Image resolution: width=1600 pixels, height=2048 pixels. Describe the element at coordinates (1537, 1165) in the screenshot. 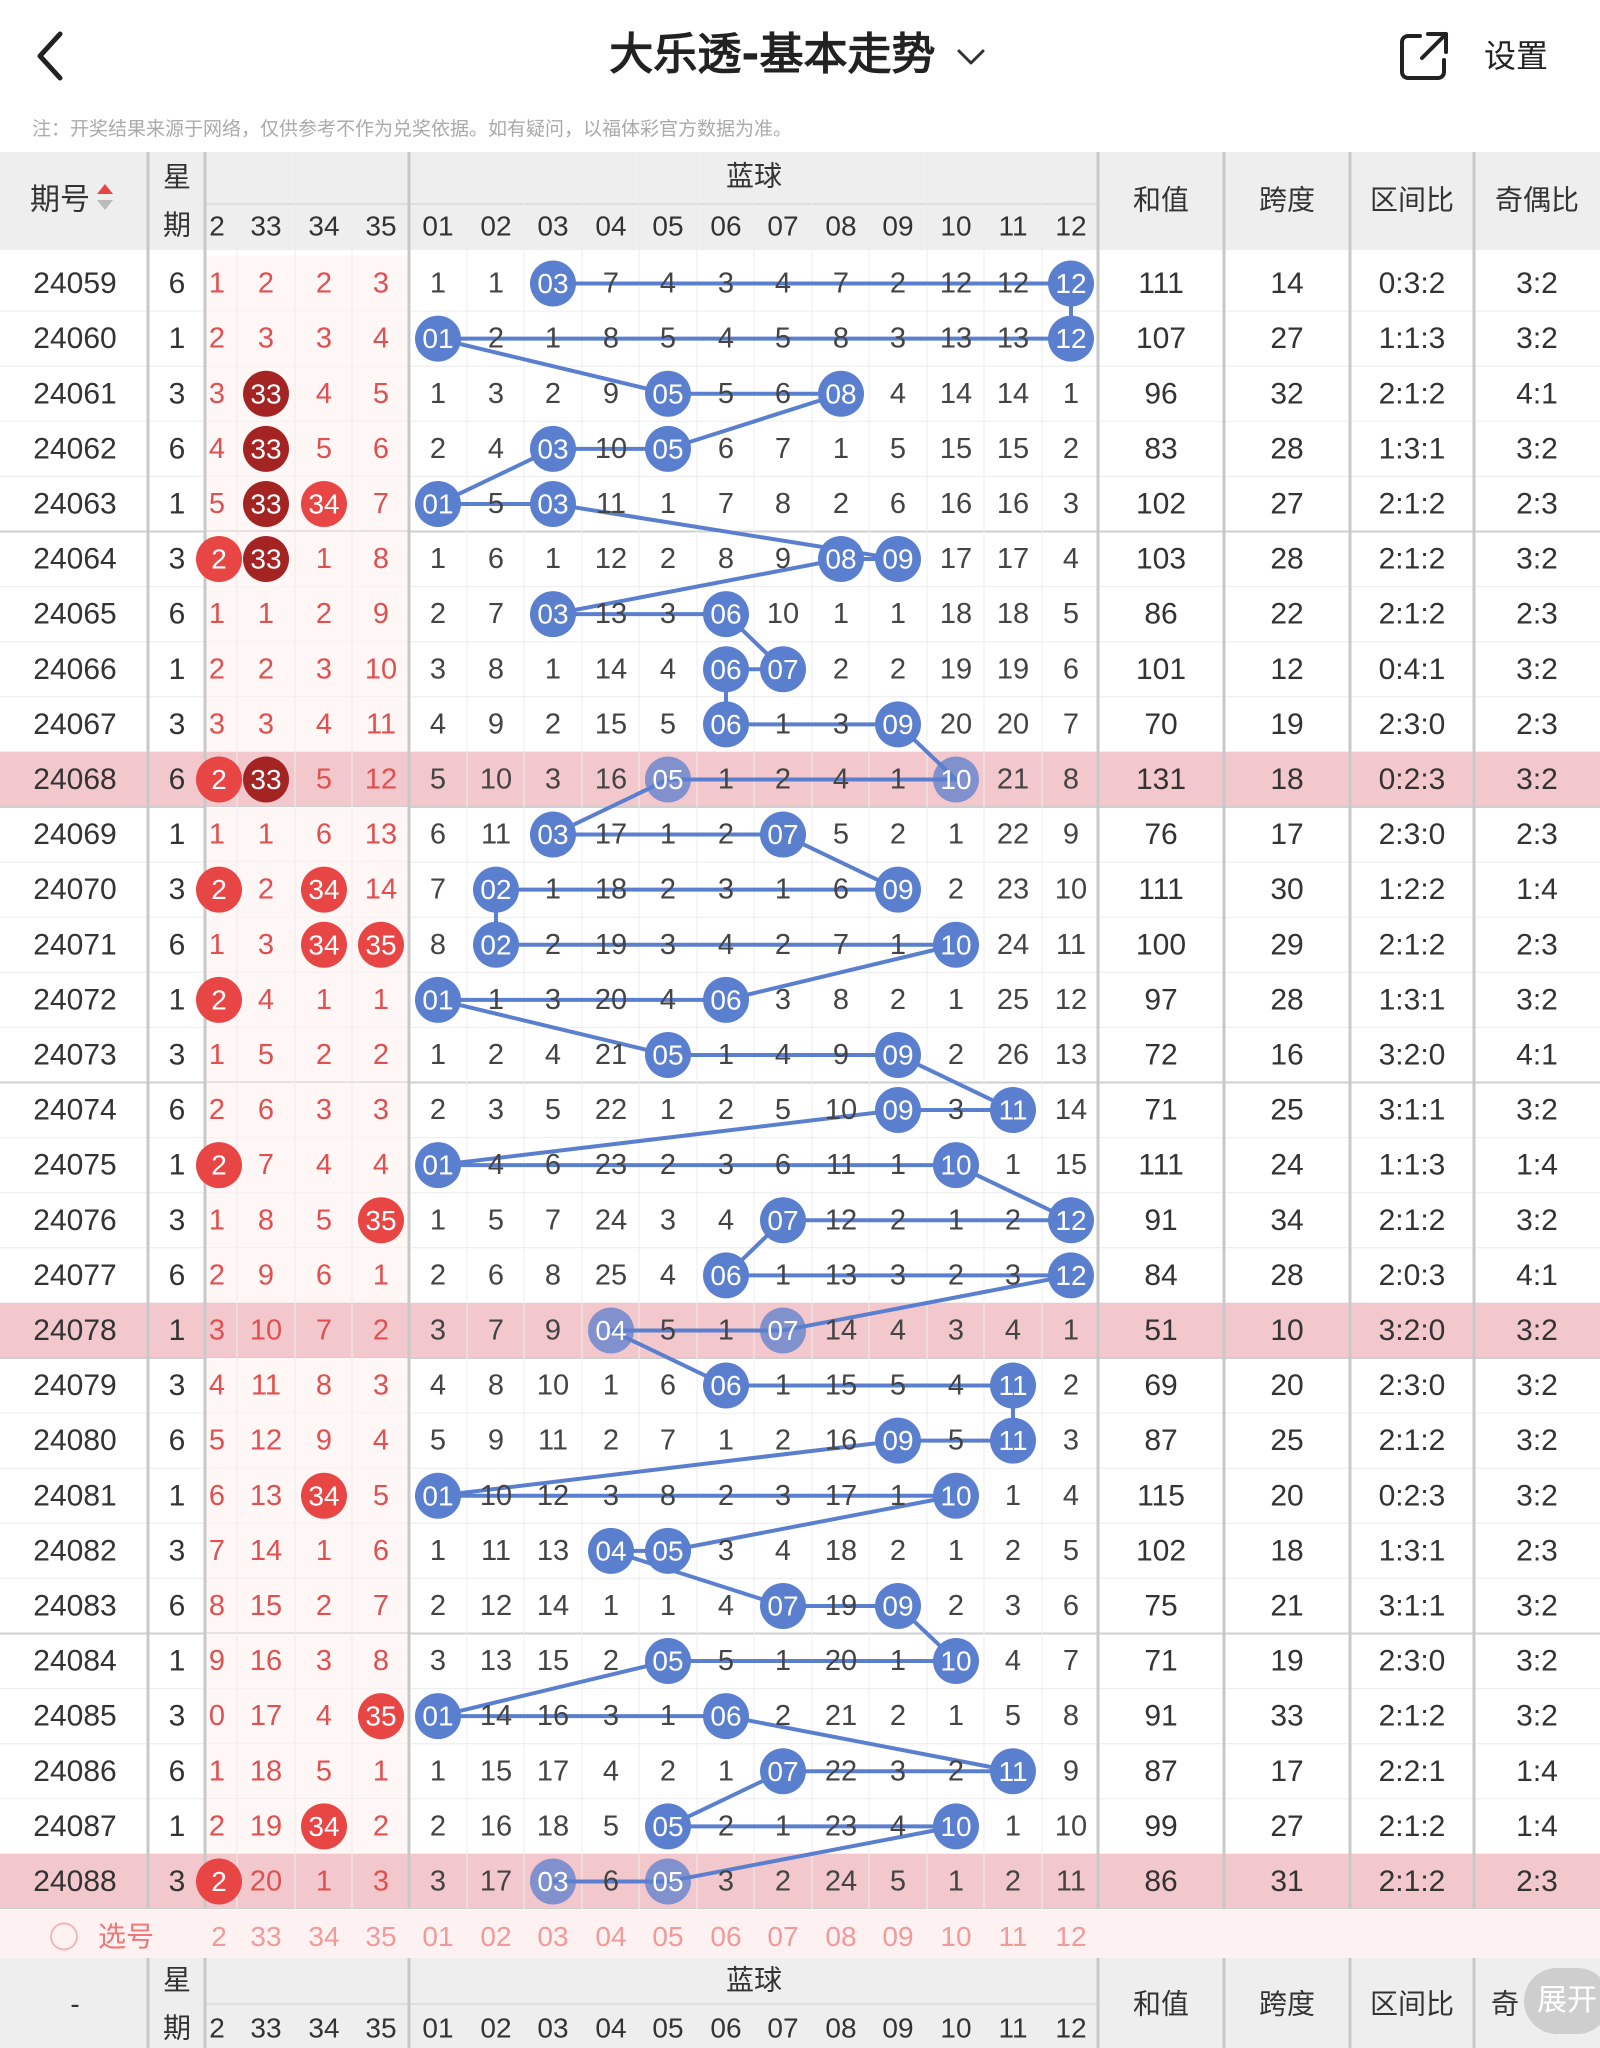

I see `odd-even-value: 1:4` at that location.